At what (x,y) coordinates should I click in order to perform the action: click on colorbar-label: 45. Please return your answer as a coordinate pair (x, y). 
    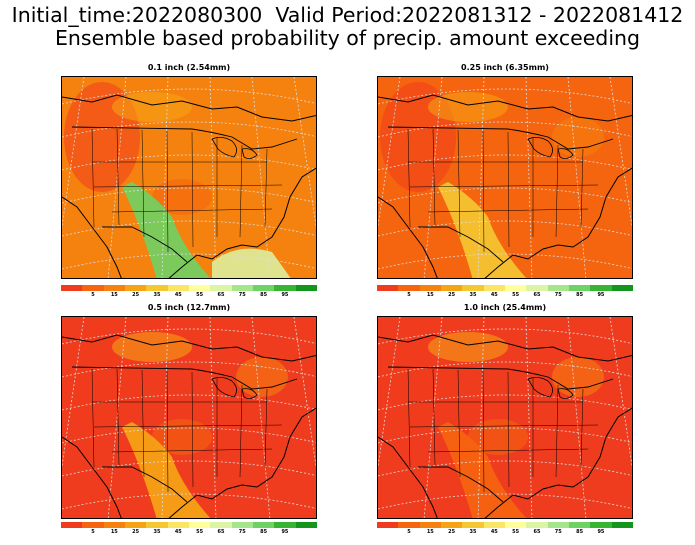
    Looking at the image, I should click on (178, 295).